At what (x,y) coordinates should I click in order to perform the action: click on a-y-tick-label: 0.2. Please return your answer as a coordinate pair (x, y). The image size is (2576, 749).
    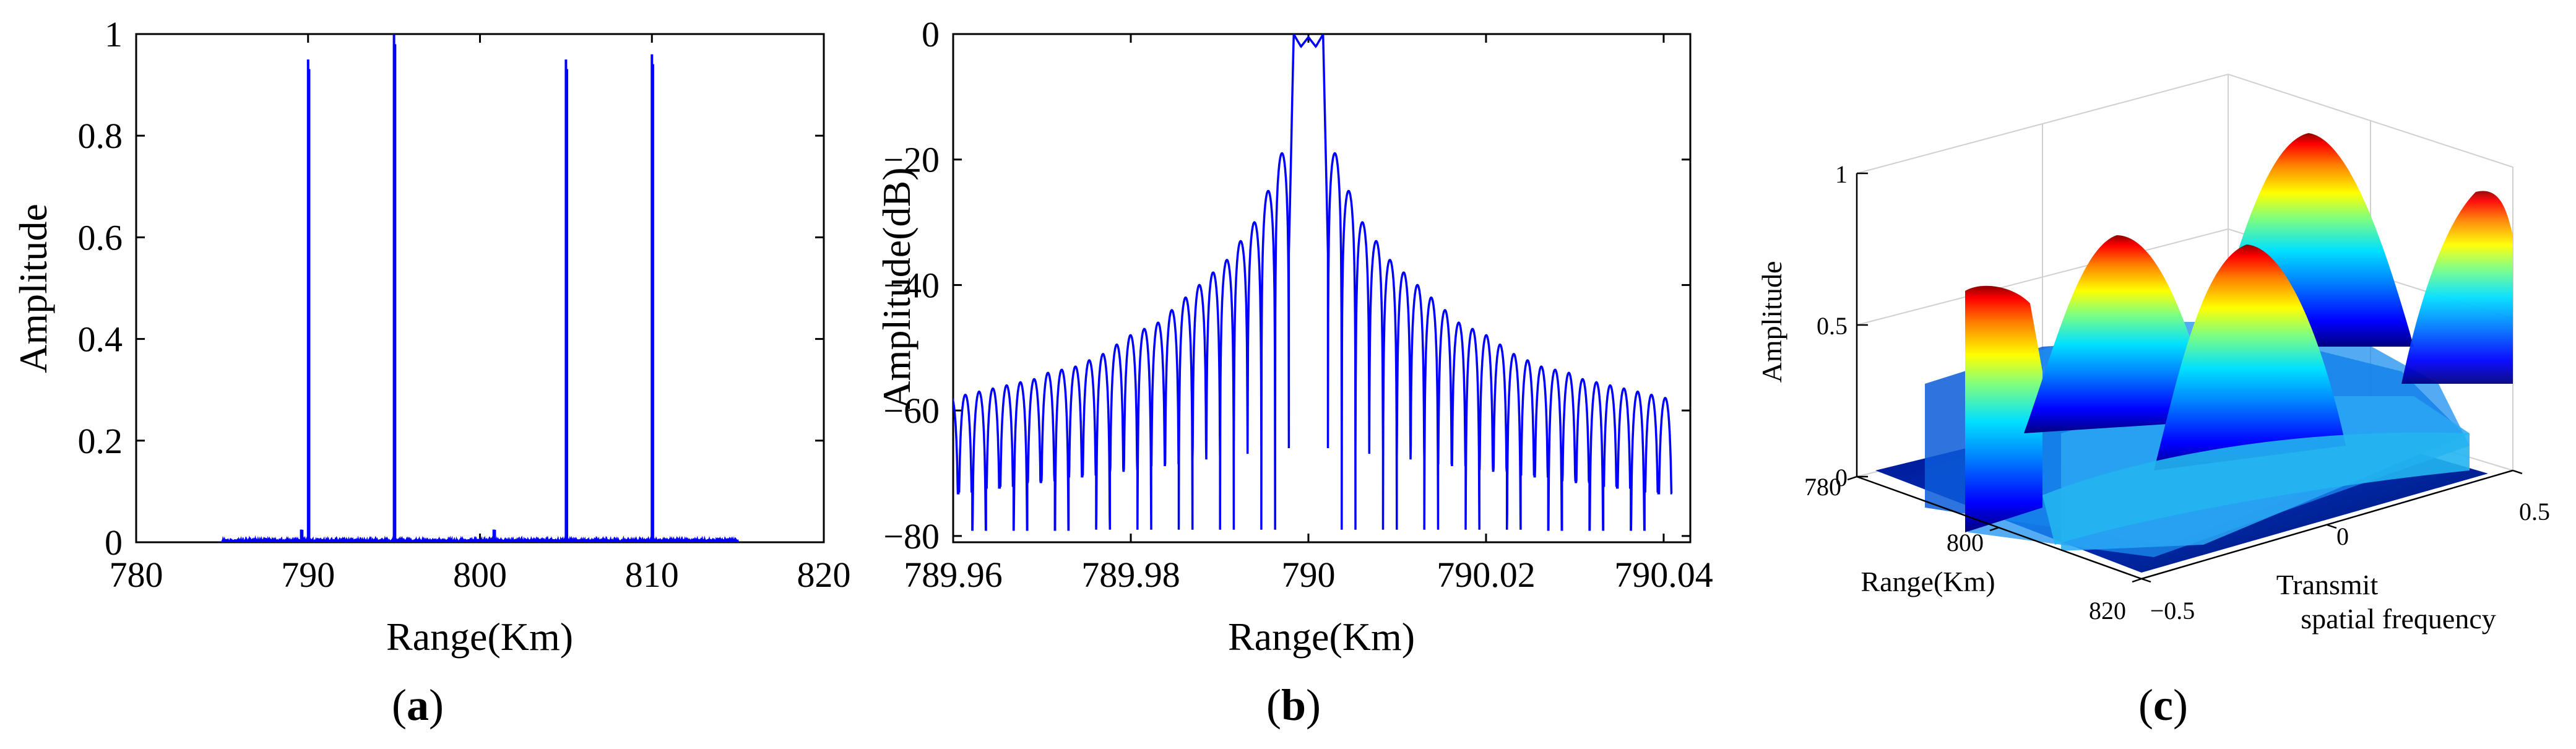
    Looking at the image, I should click on (100, 441).